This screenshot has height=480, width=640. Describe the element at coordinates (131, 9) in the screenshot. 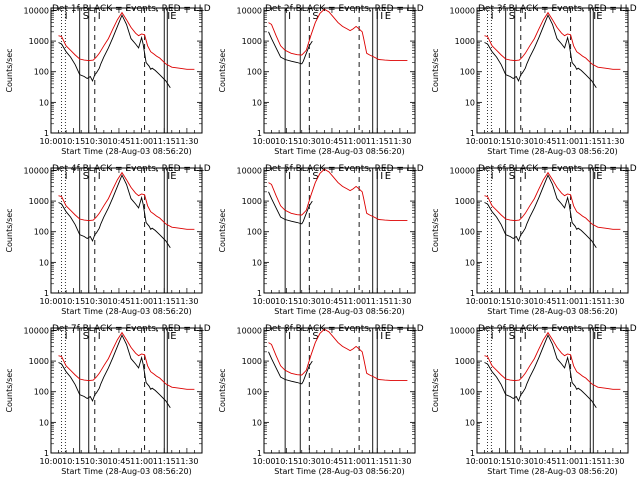

I see `panel-title: Det 1f BLACK = Events, RED = LLD` at that location.